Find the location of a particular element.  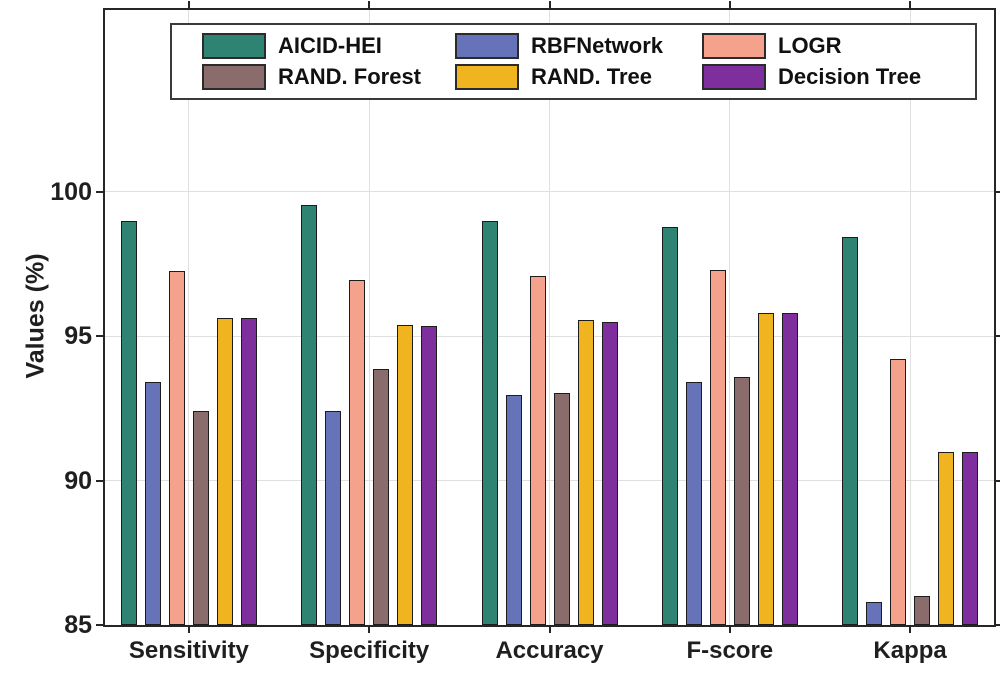

bar-rand-forest-accuracy is located at coordinates (561, 508).